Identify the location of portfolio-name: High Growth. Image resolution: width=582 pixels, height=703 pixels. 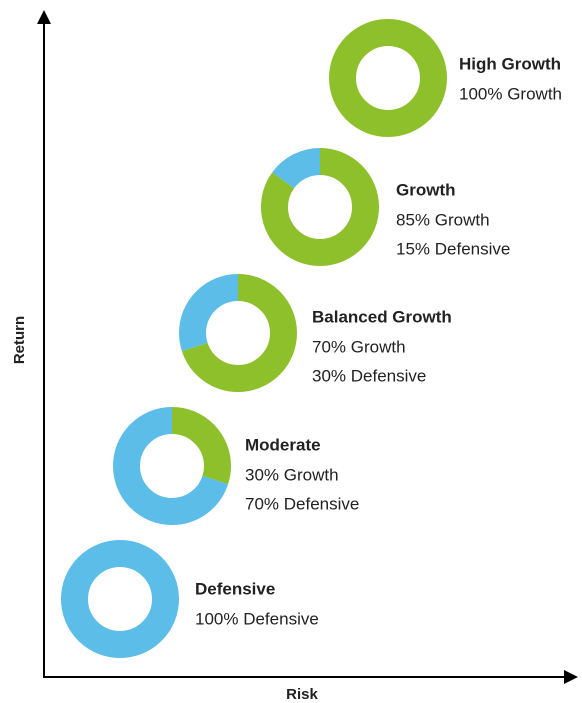
(510, 63).